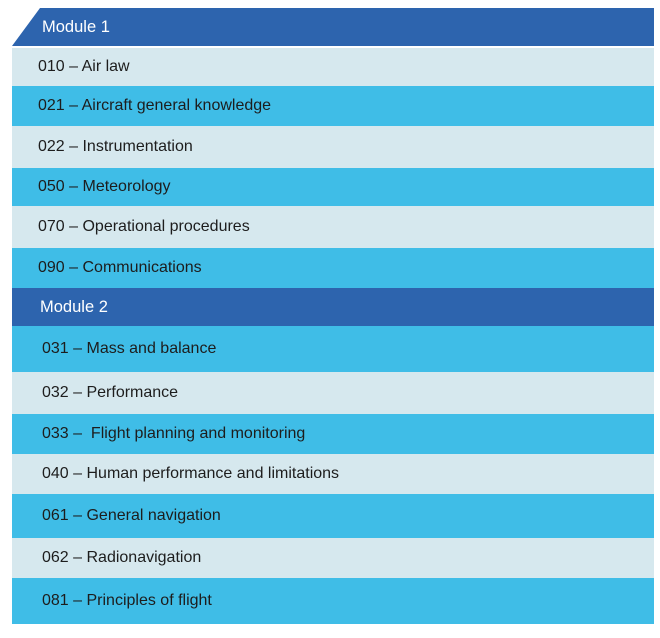  What do you see at coordinates (122, 557) in the screenshot?
I see `subject-label: 062 – Radionavigation` at bounding box center [122, 557].